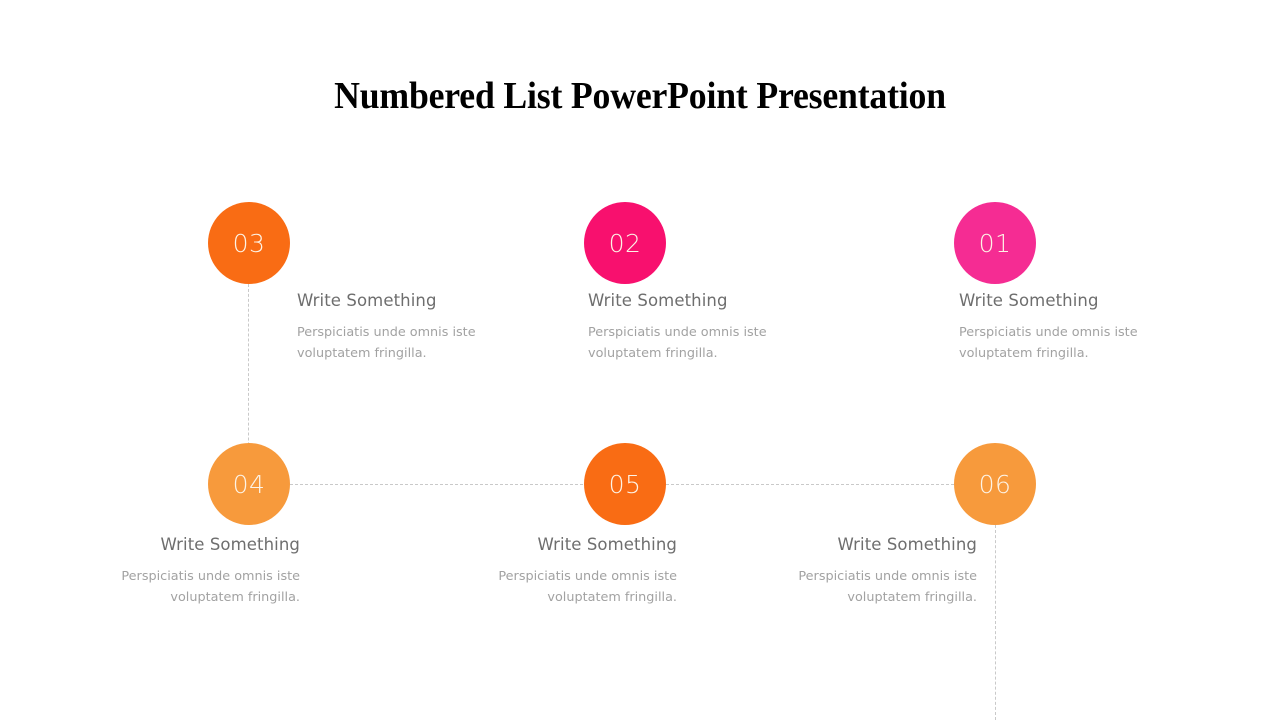 The width and height of the screenshot is (1280, 720). I want to click on number-circle-01-label: 01, so click(995, 243).